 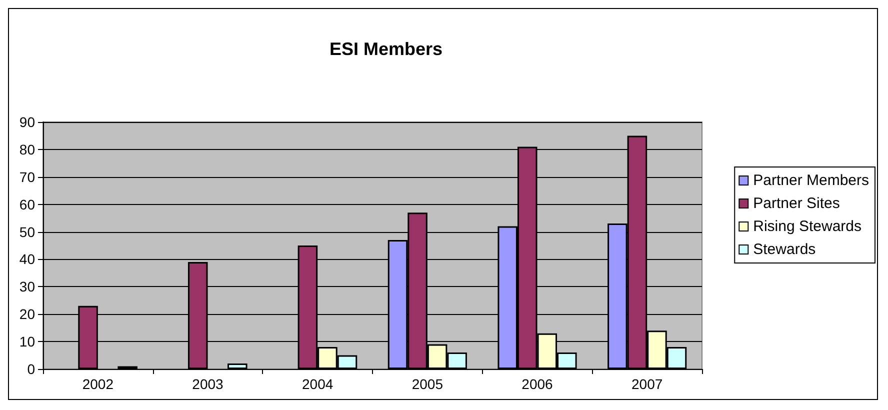 I want to click on x-tick-label: 2006, so click(x=538, y=384).